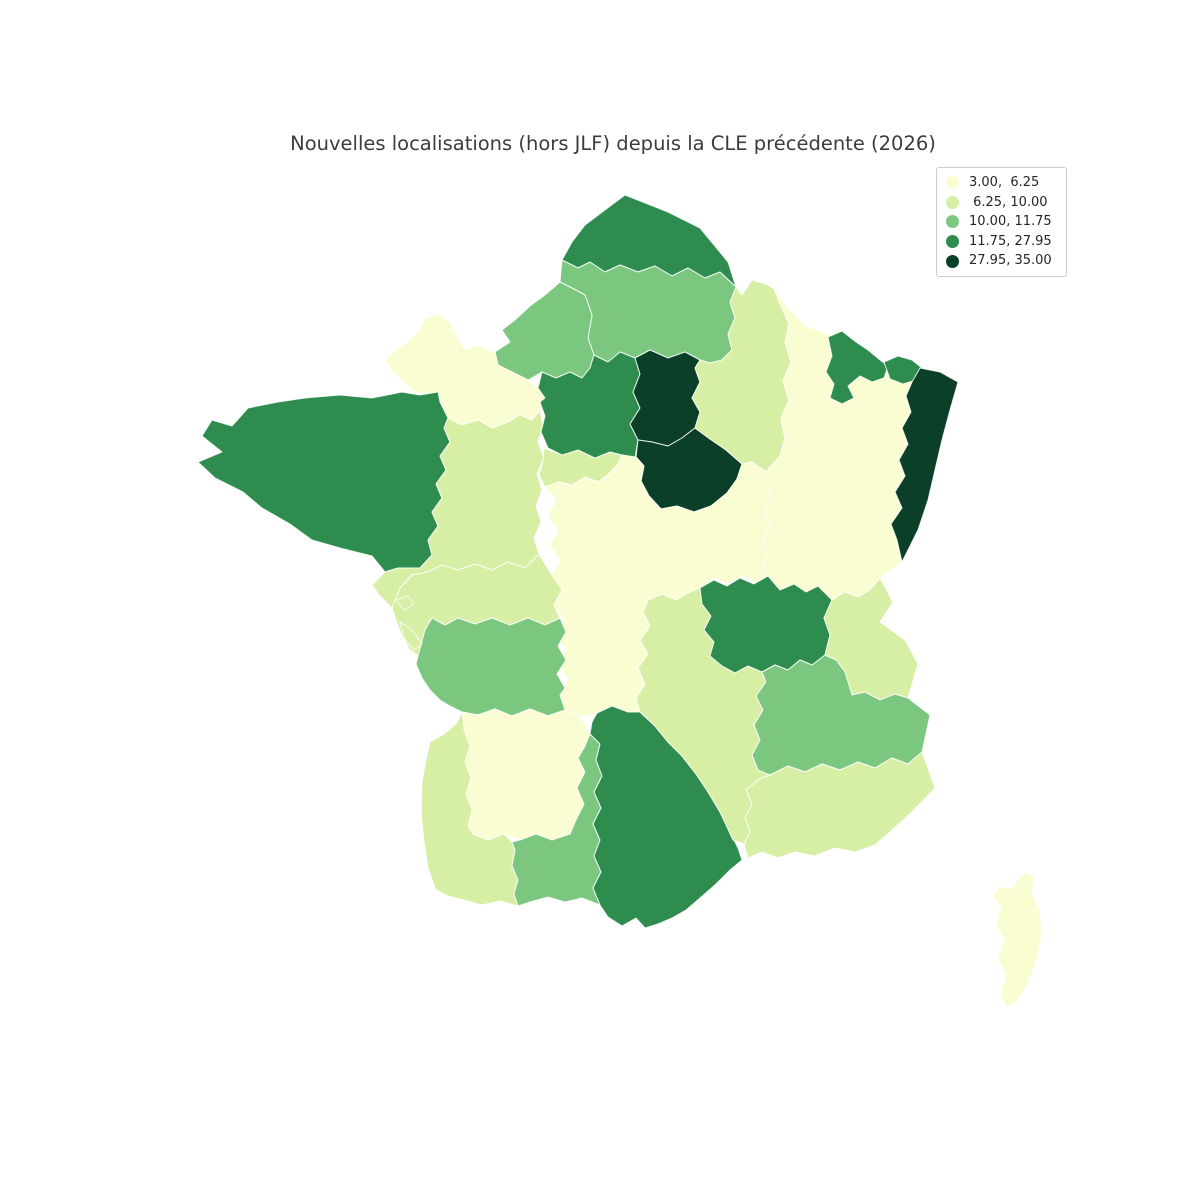 Image resolution: width=1200 pixels, height=1200 pixels. Describe the element at coordinates (411, 636) in the screenshot. I see `map-region-ile_oleron` at that location.